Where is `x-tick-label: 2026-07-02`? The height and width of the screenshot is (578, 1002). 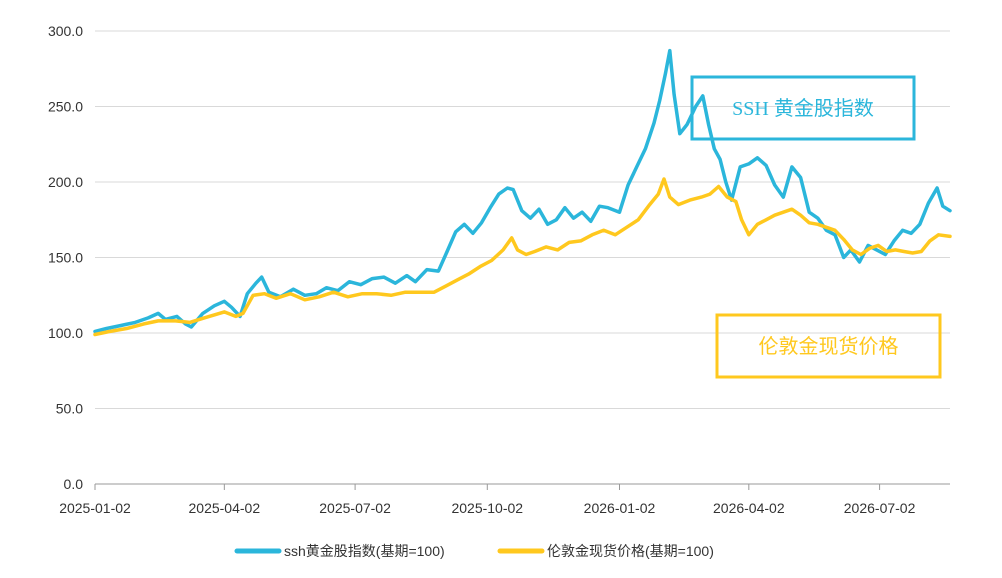 x-tick-label: 2026-07-02 is located at coordinates (880, 508).